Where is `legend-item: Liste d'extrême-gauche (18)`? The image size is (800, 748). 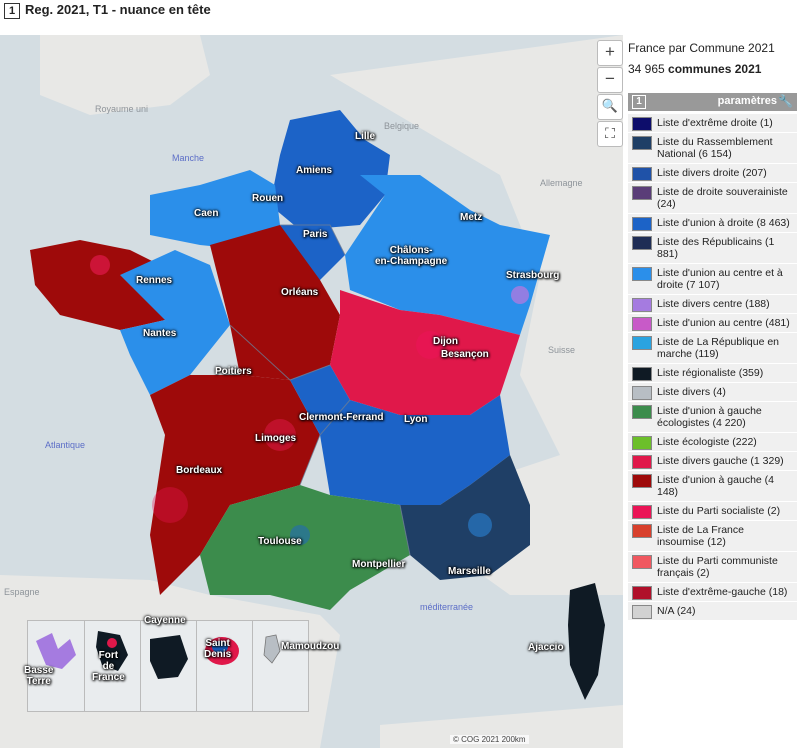 legend-item: Liste d'extrême-gauche (18) is located at coordinates (712, 592).